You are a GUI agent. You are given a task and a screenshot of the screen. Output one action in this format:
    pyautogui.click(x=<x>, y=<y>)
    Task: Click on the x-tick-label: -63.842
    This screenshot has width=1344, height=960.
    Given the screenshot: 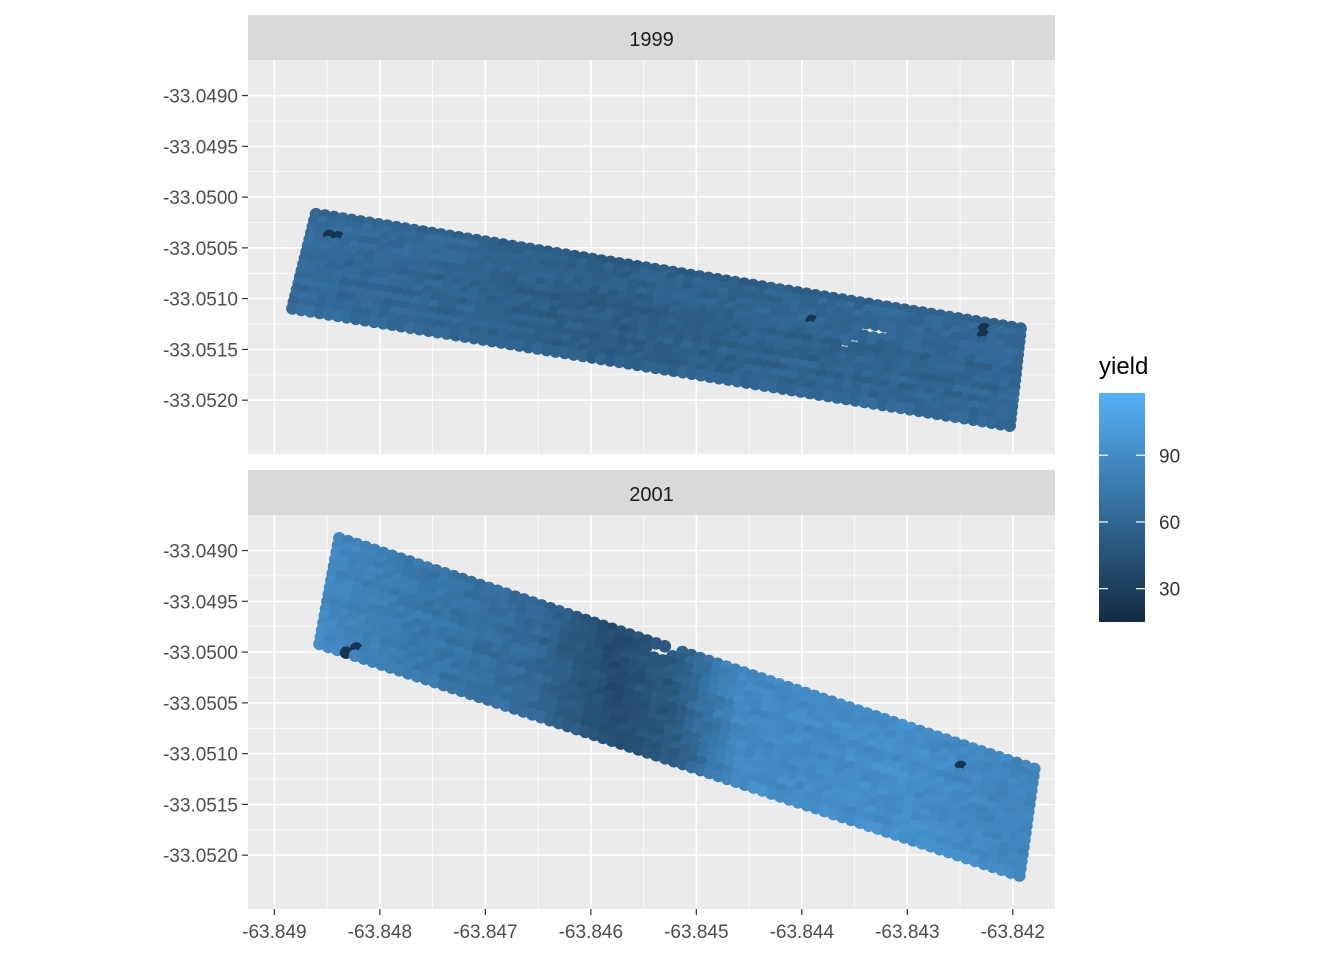 What is the action you would take?
    pyautogui.click(x=1013, y=932)
    